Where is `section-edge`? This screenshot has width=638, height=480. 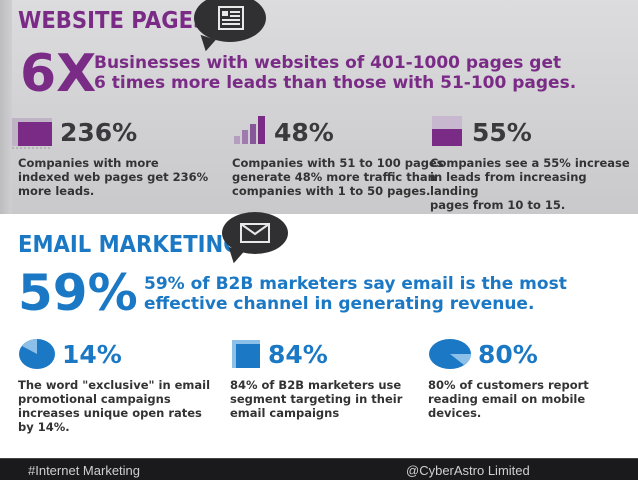
section-edge is located at coordinates (6, 107).